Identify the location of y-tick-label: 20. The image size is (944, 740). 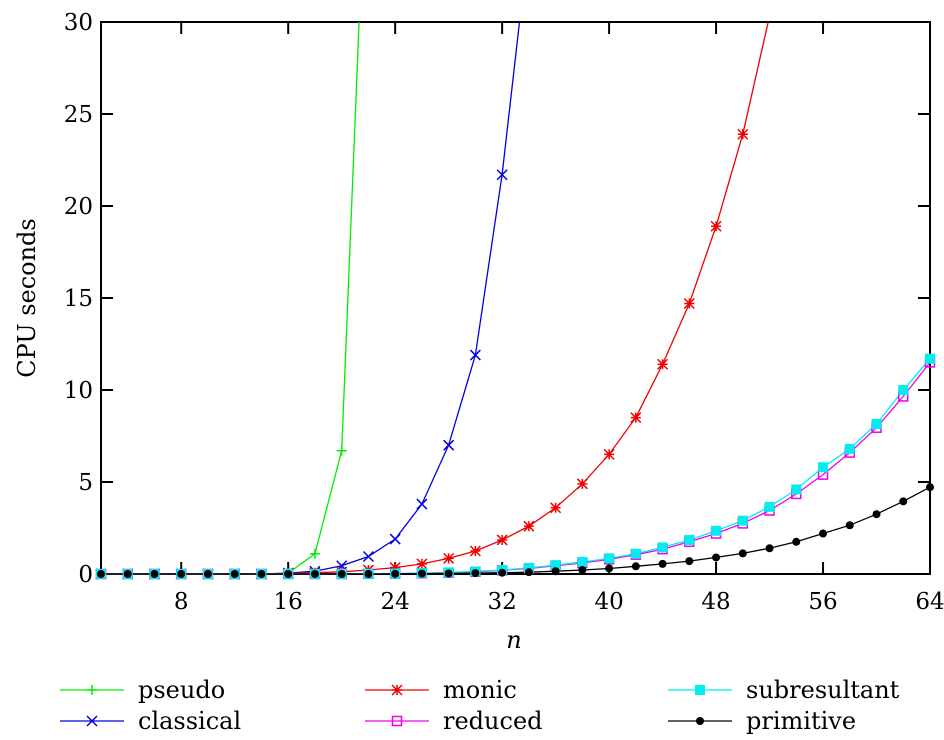
(78, 207).